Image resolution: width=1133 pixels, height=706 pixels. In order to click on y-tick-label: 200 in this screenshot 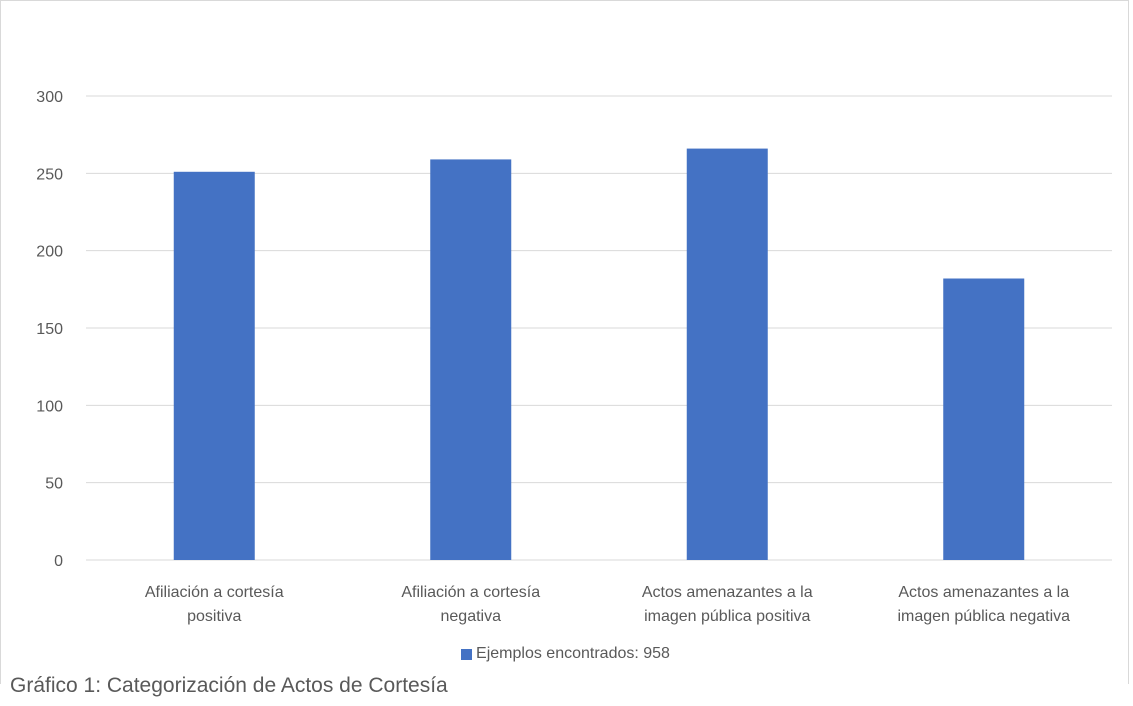, I will do `click(49, 252)`.